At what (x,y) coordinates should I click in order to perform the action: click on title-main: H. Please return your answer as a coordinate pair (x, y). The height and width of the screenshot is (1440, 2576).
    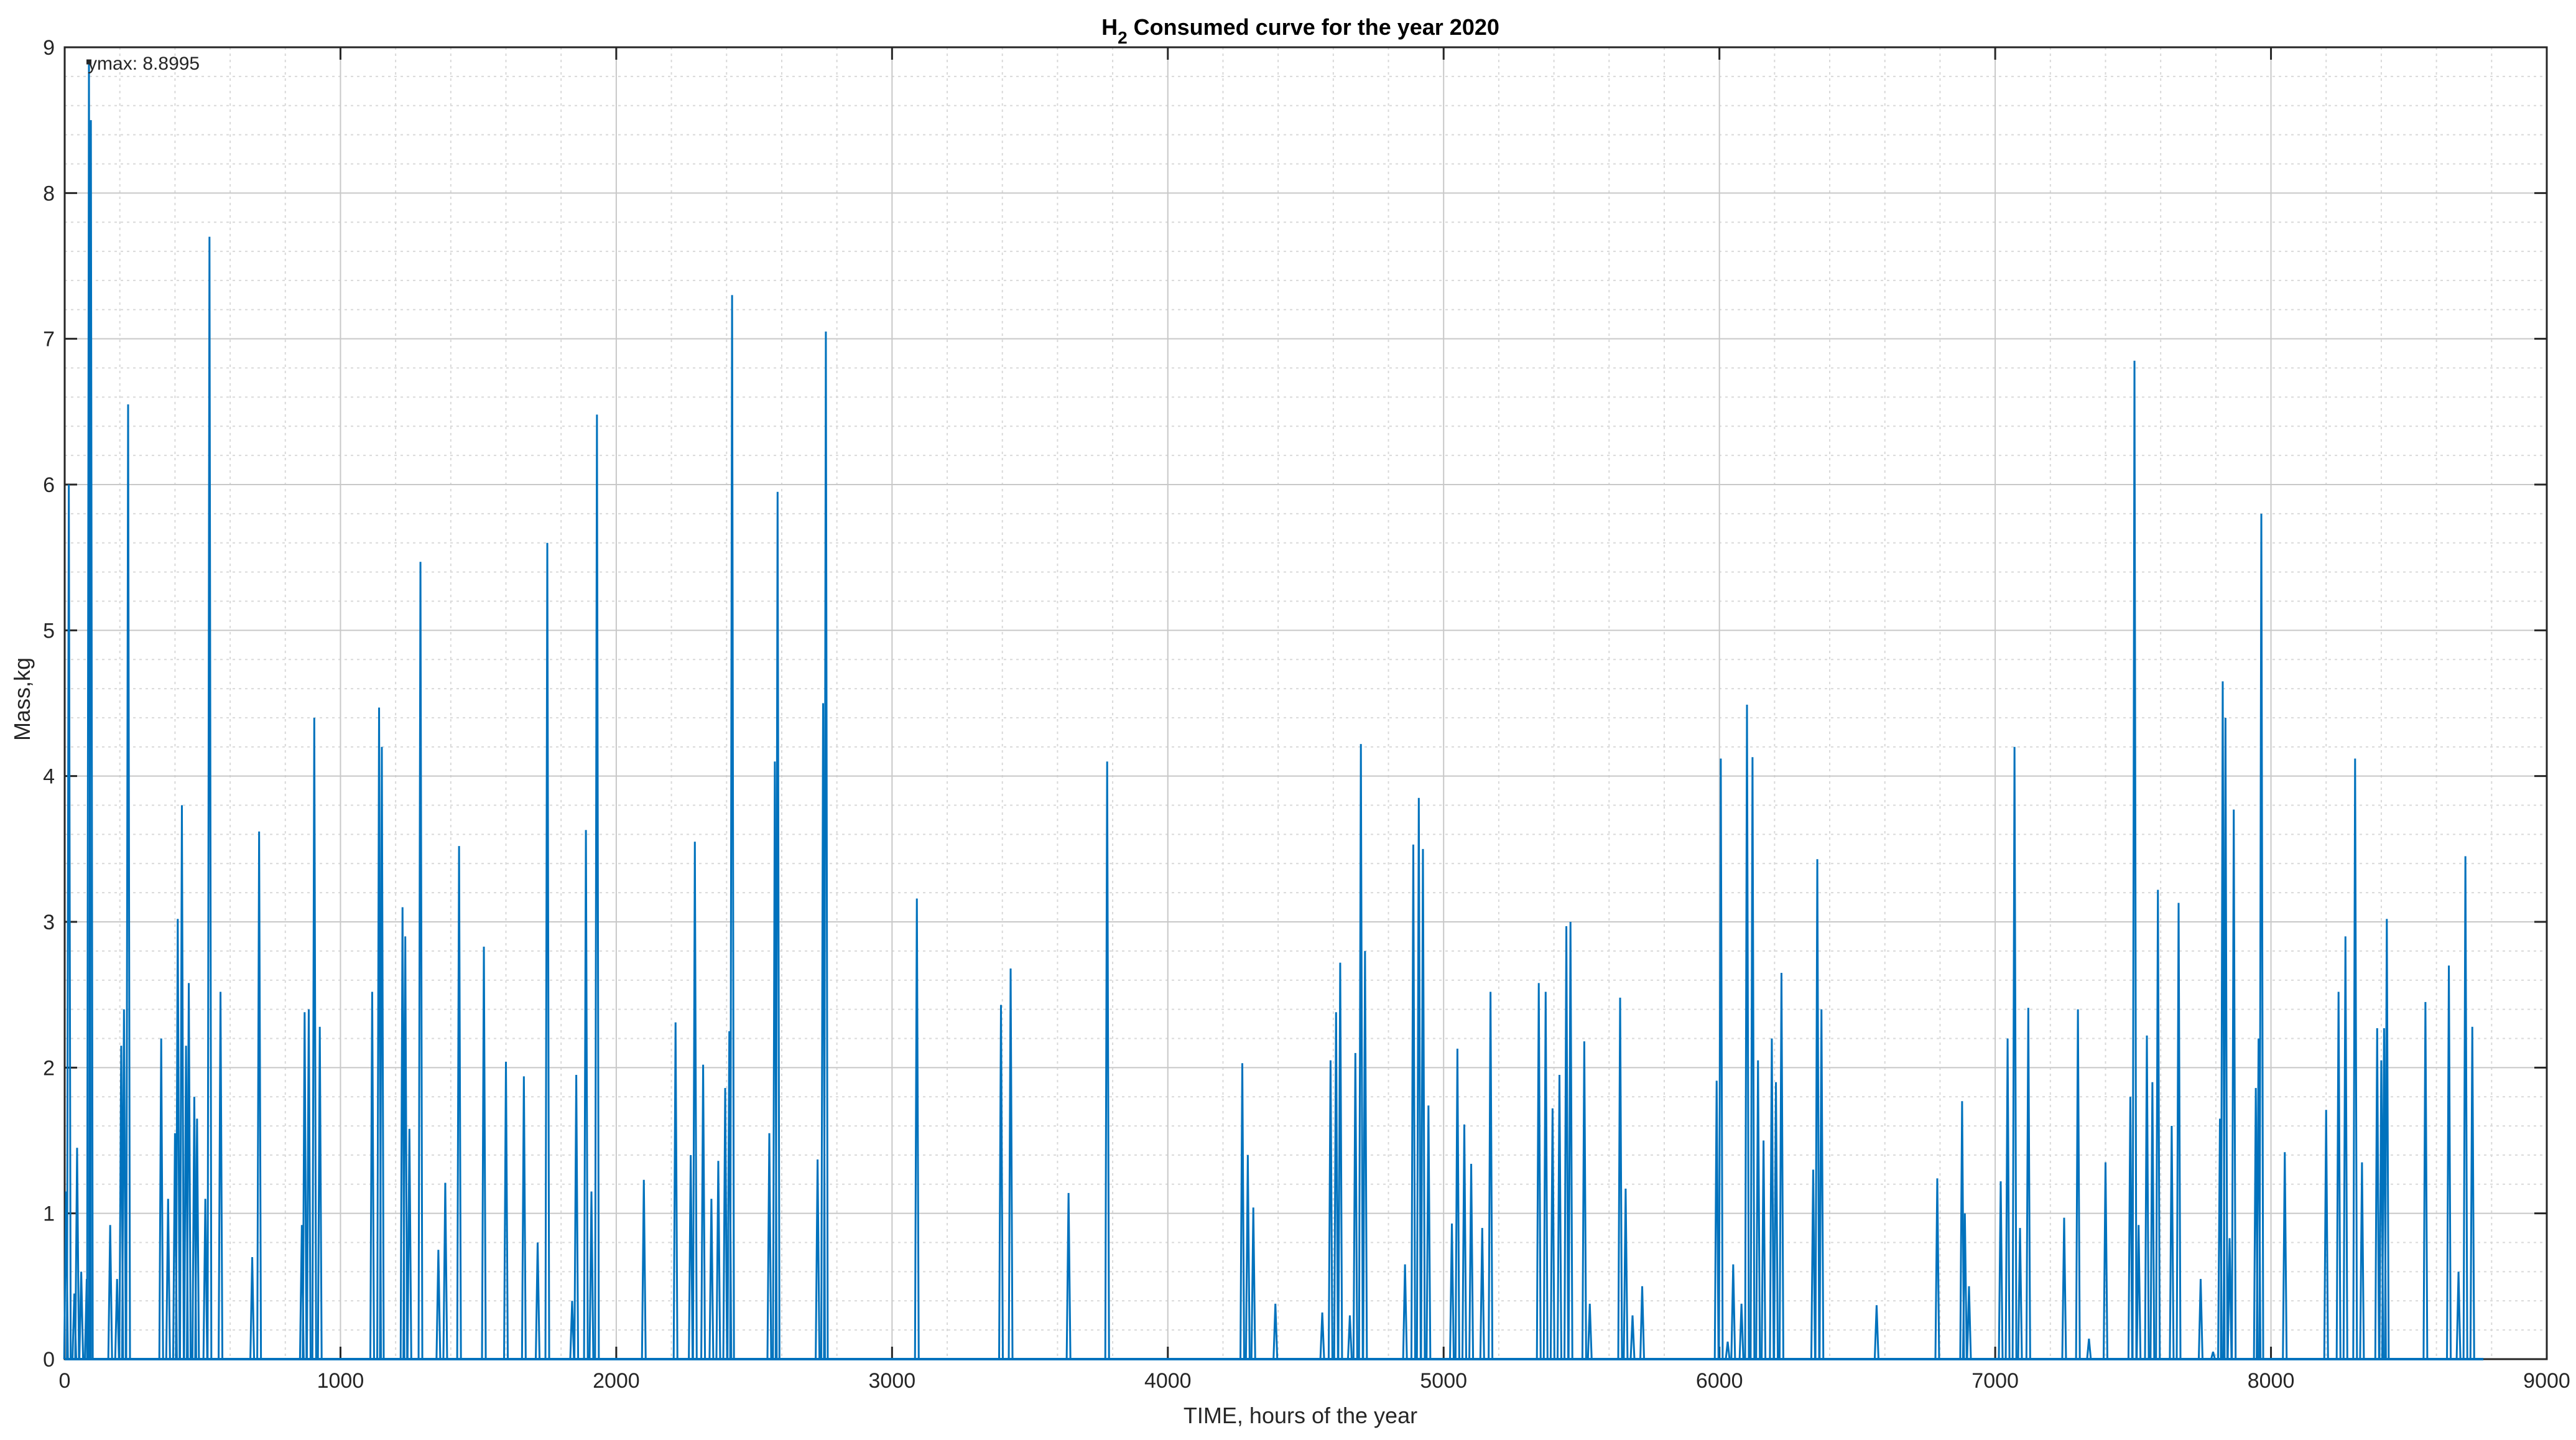
    Looking at the image, I should click on (1109, 27).